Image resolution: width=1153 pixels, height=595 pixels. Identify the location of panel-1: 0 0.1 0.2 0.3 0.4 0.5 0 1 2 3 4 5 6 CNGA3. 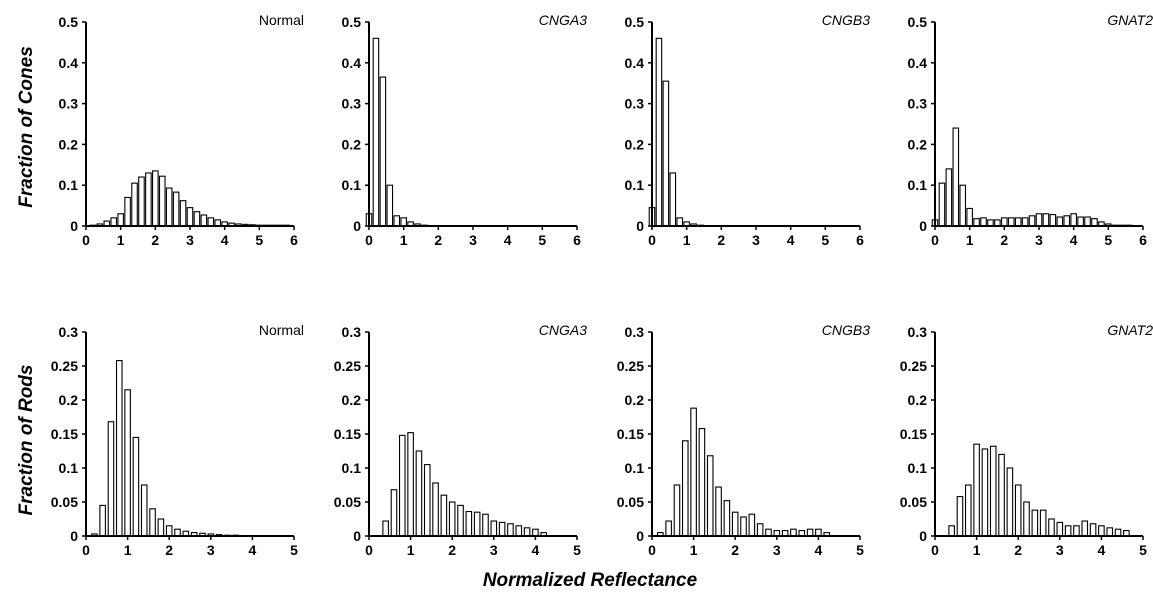
(465, 130).